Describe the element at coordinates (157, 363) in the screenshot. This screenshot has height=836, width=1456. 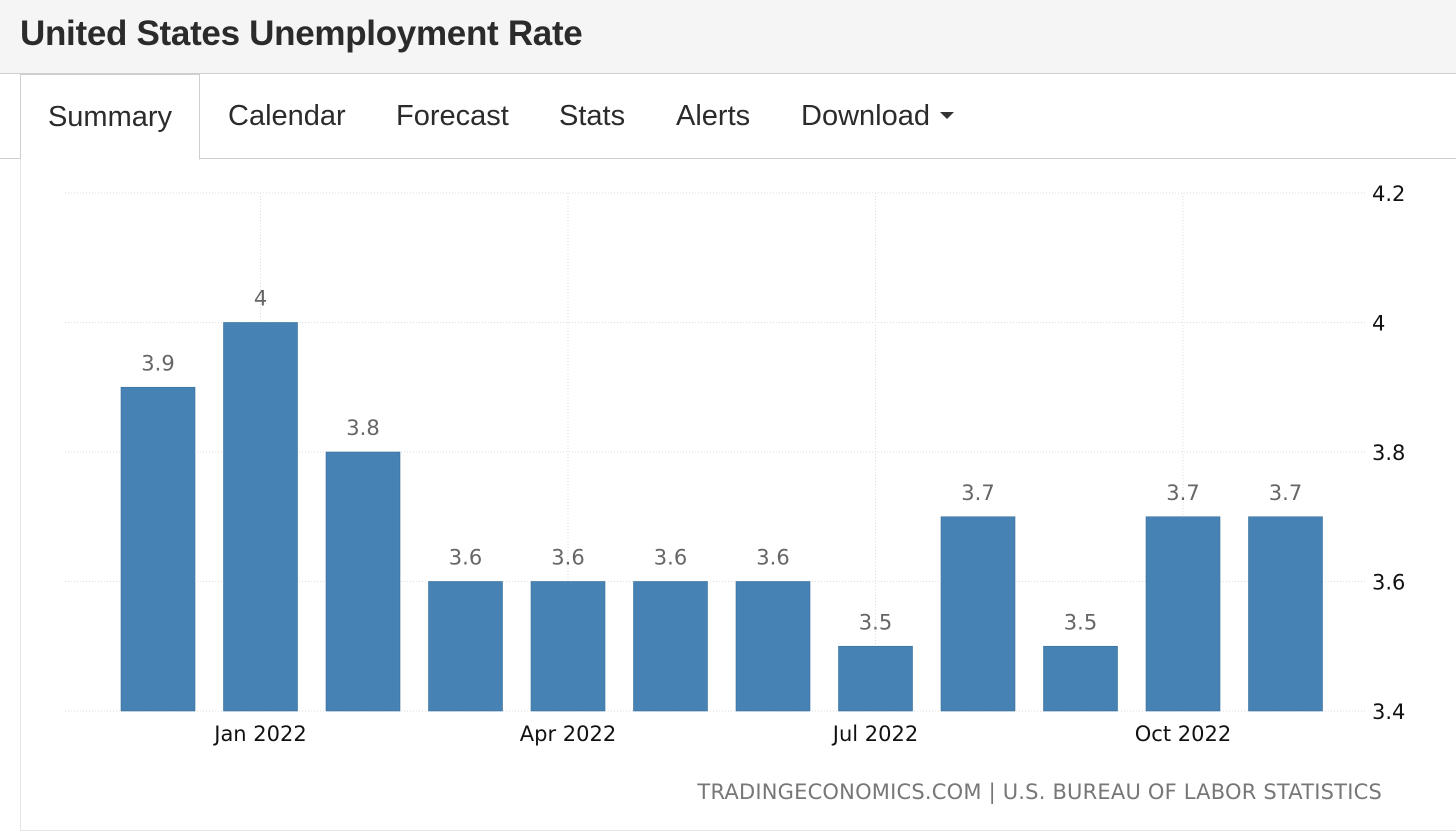
I see `data-label: 3.9` at that location.